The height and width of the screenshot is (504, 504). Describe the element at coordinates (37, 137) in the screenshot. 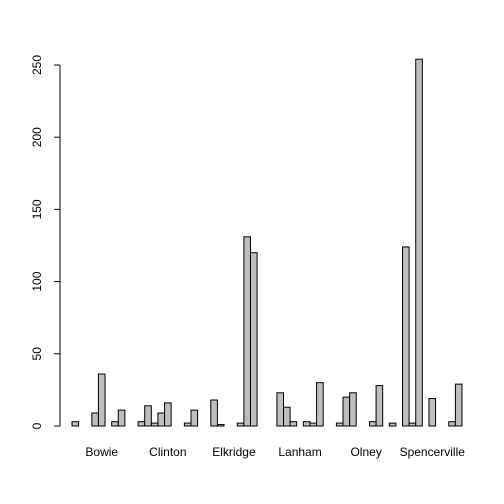

I see `y-tick-label: 200` at that location.